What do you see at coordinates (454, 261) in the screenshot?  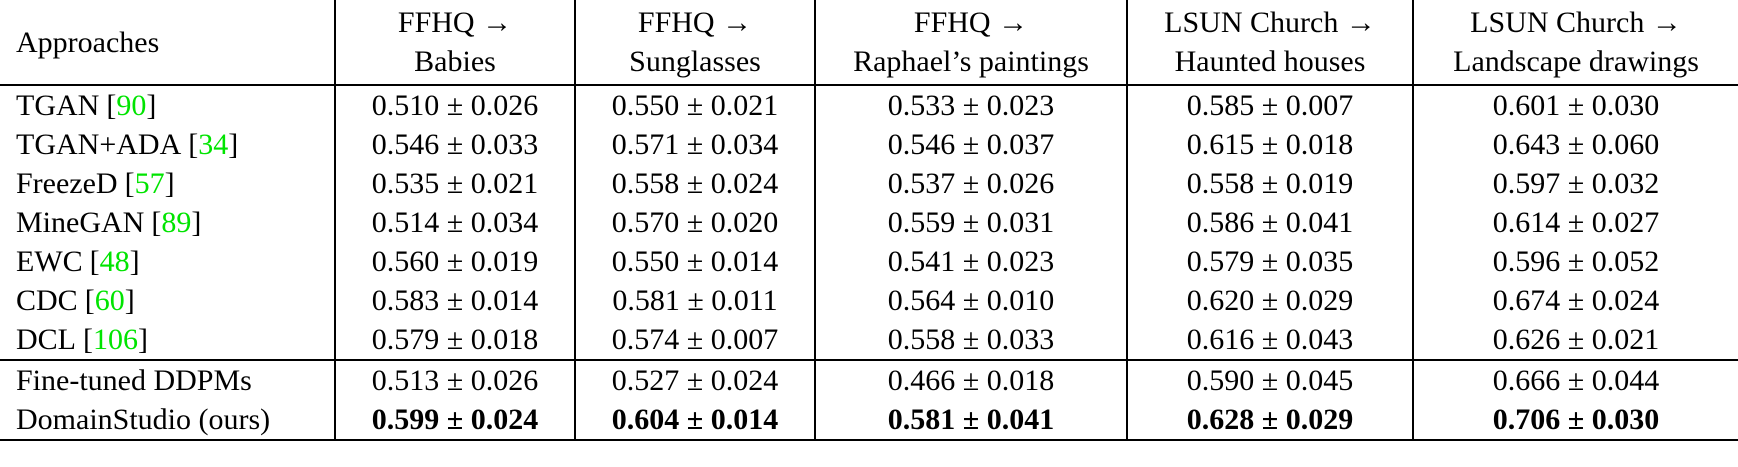 I see `value-cell: 0.560 ± 0.019` at bounding box center [454, 261].